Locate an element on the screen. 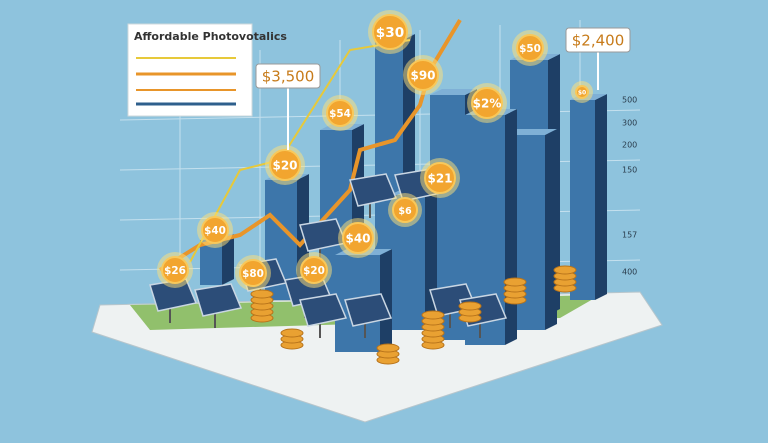 The height and width of the screenshot is (443, 768). coin-label: $80 is located at coordinates (253, 274).